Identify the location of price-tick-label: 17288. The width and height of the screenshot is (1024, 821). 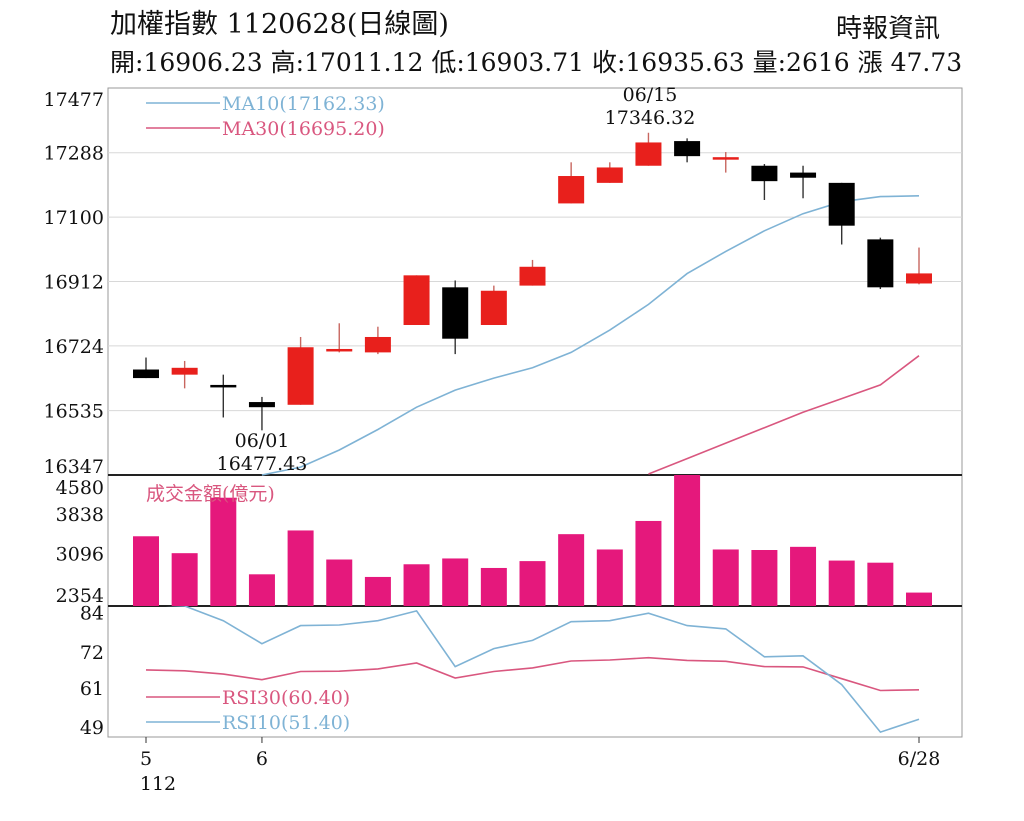
(74, 154).